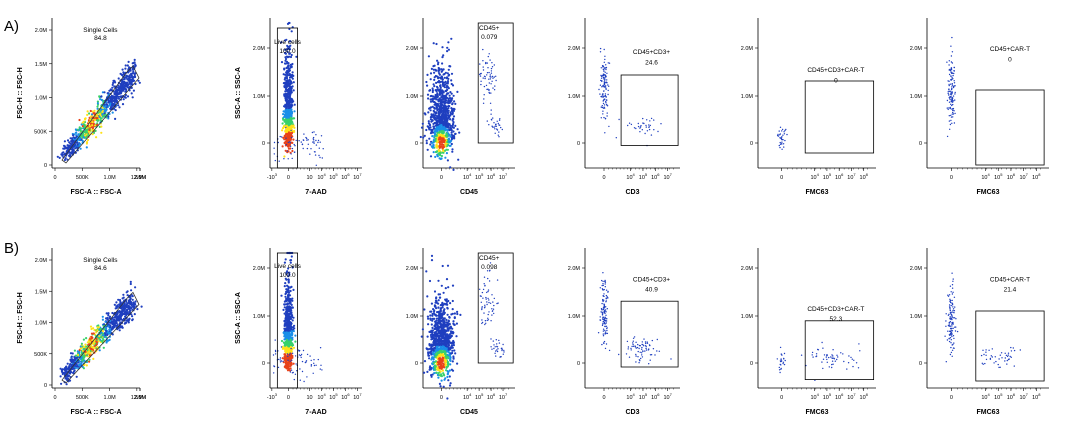 This screenshot has width=1080, height=435. What do you see at coordinates (137, 178) in the screenshot?
I see `x-tick-label: 1.5M` at bounding box center [137, 178].